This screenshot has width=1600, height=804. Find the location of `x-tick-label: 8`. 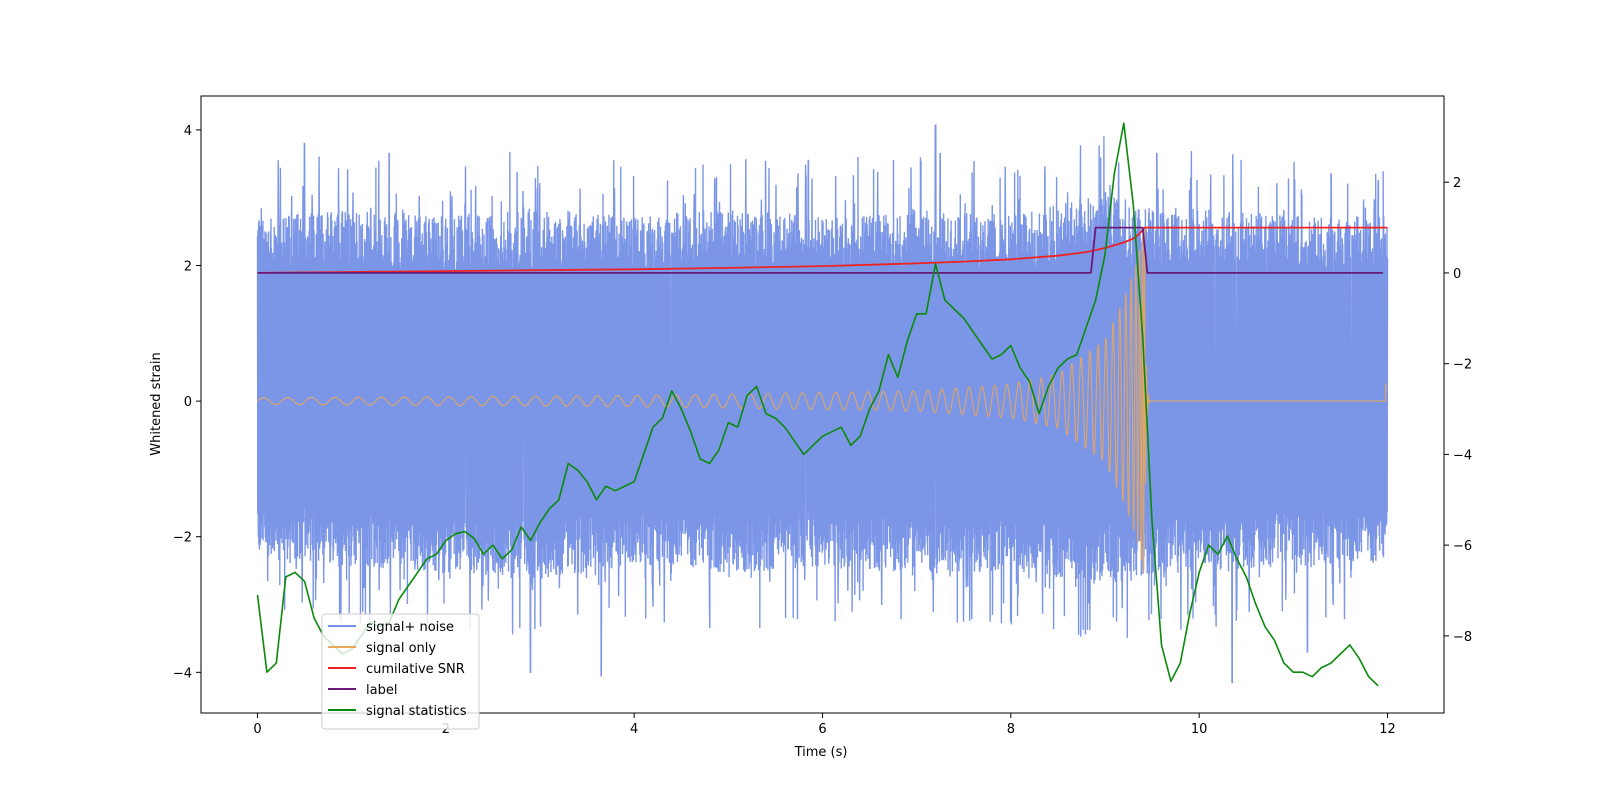

x-tick-label: 8 is located at coordinates (1011, 729).